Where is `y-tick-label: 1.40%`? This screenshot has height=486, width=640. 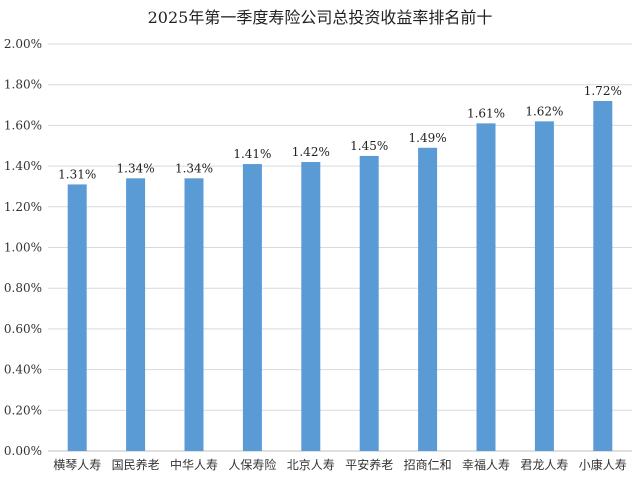 y-tick-label: 1.40% is located at coordinates (23, 166).